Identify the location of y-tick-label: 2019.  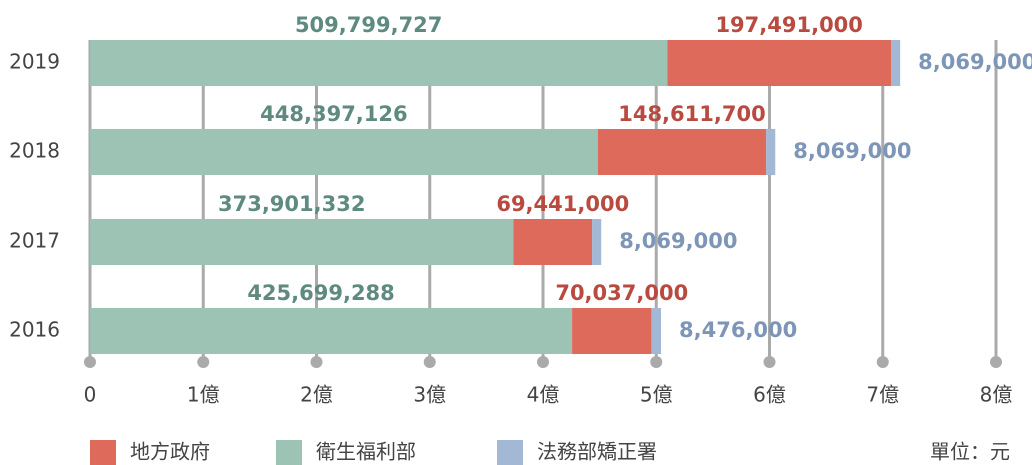
(34, 62).